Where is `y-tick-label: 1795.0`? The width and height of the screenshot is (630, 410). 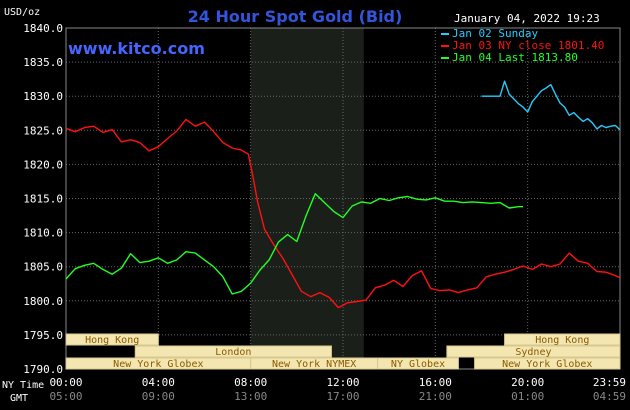
y-tick-label: 1795.0 is located at coordinates (43, 335).